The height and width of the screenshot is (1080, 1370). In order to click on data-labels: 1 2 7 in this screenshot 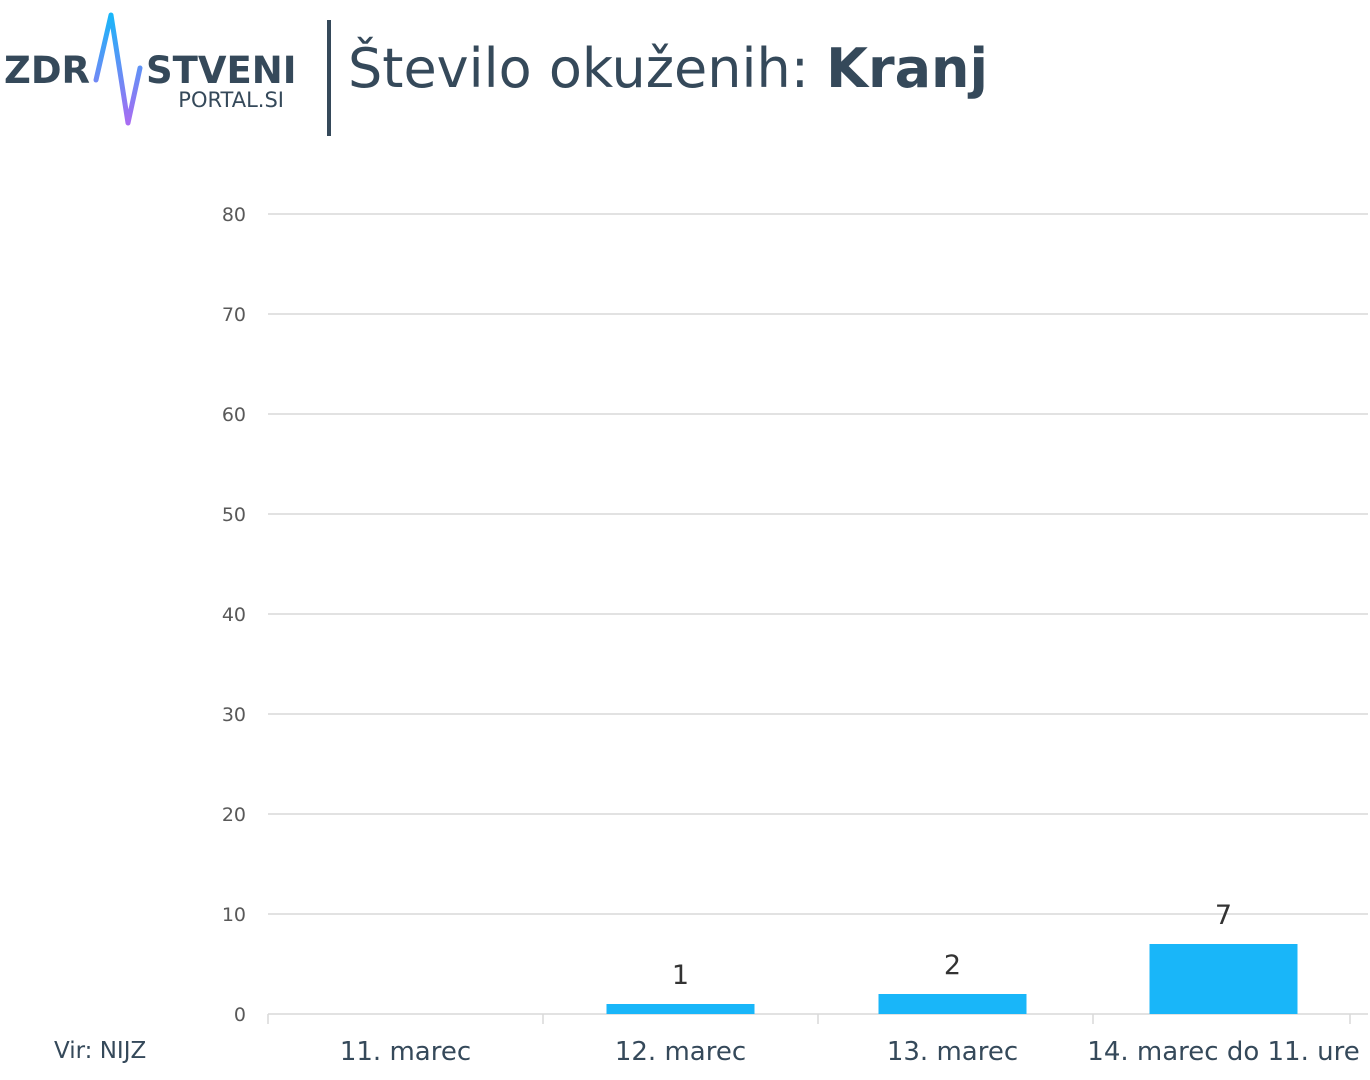, I will do `click(952, 945)`.